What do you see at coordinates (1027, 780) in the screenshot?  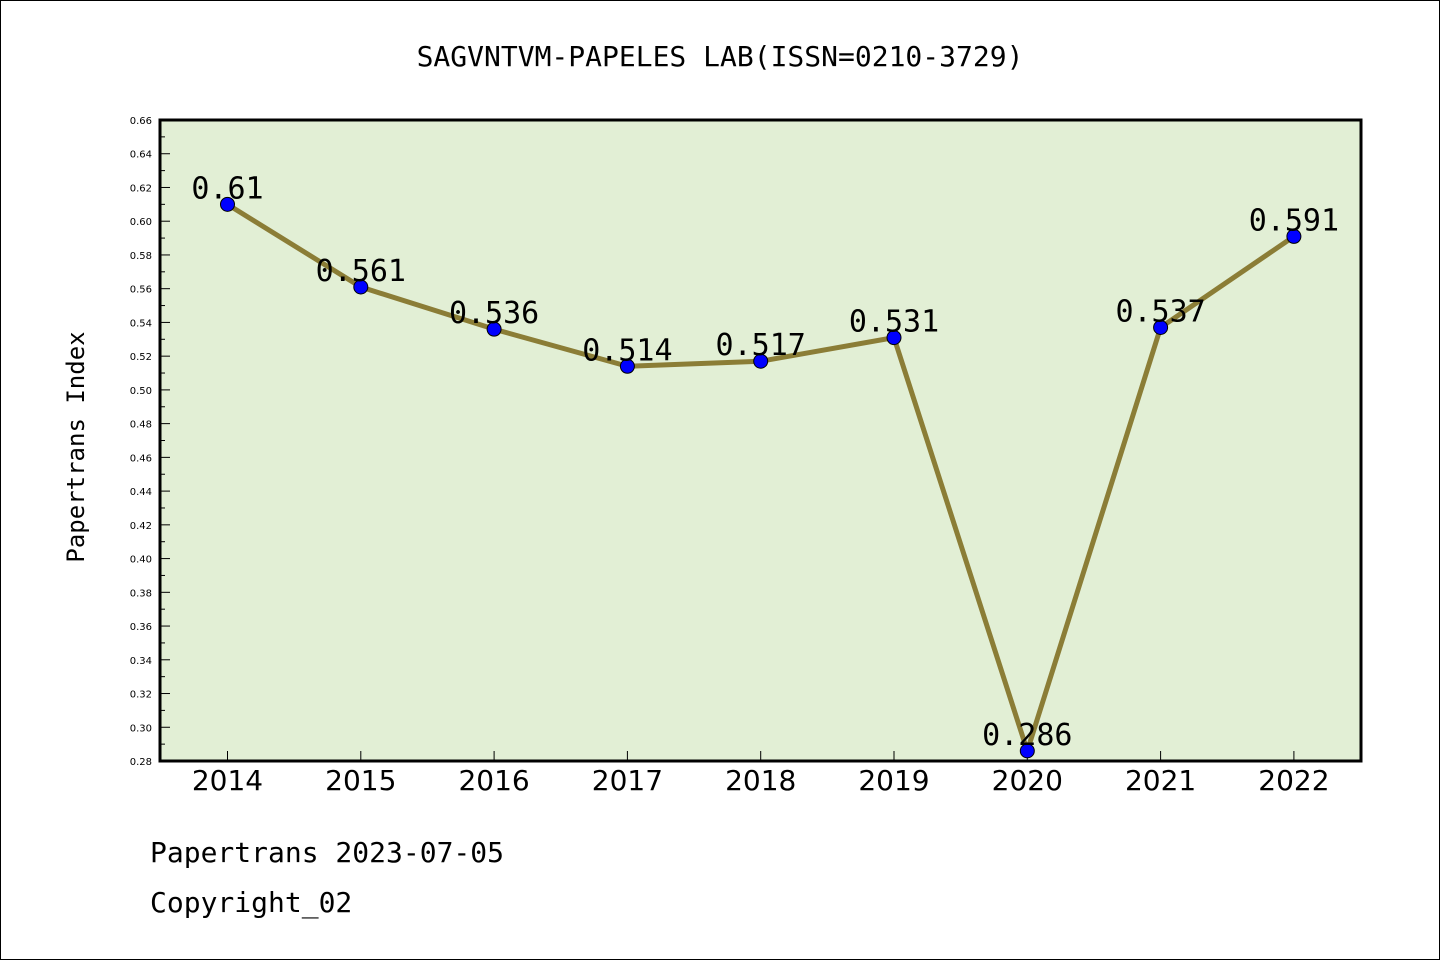 I see `x-tick-label: 2020` at bounding box center [1027, 780].